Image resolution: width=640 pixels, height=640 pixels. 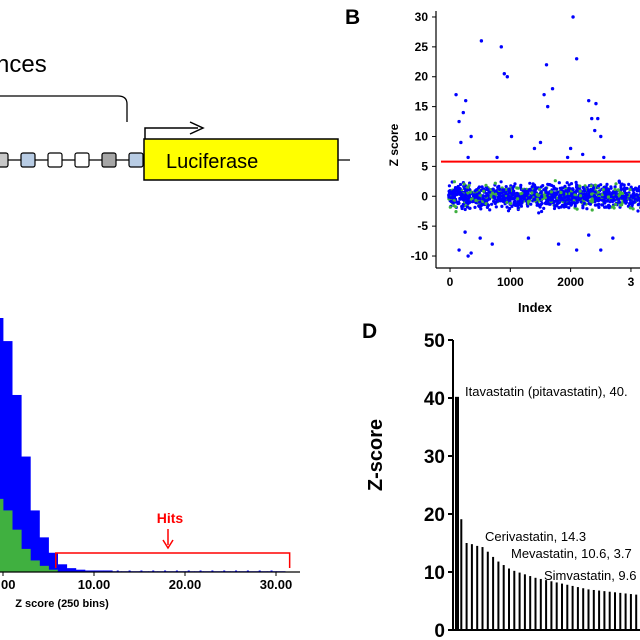 I want to click on c-x-tick-label: 00, so click(x=8, y=584).